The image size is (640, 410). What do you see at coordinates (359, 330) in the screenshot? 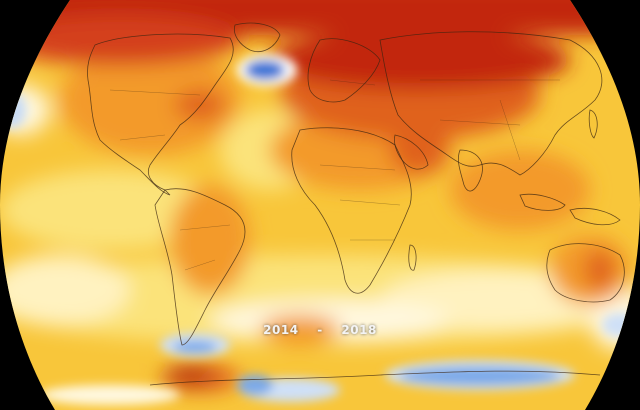
I see `period-end: 2018` at bounding box center [359, 330].